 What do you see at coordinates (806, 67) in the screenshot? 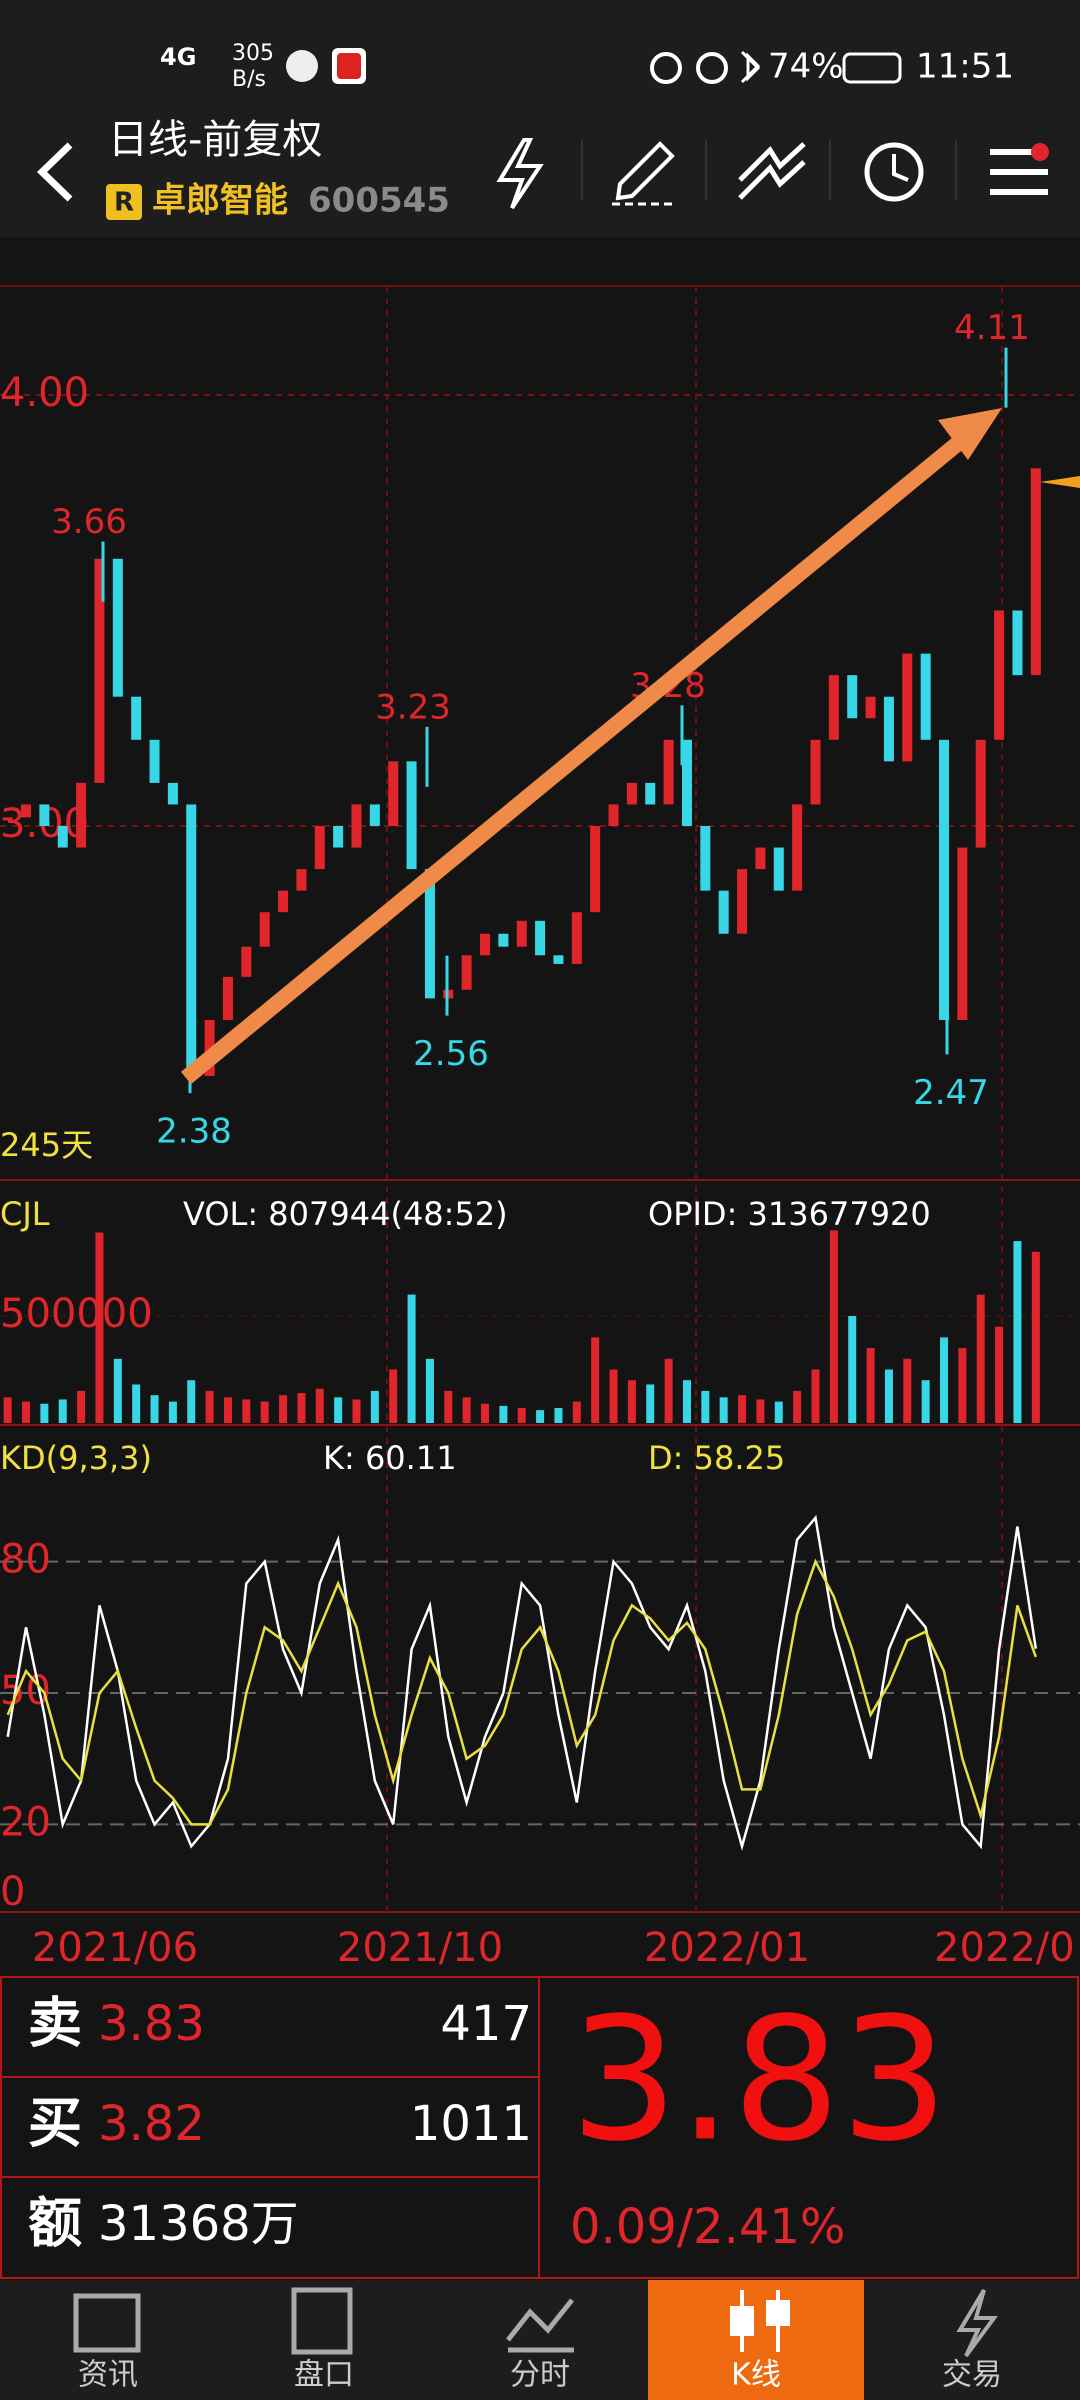
I see `battery: 74%` at bounding box center [806, 67].